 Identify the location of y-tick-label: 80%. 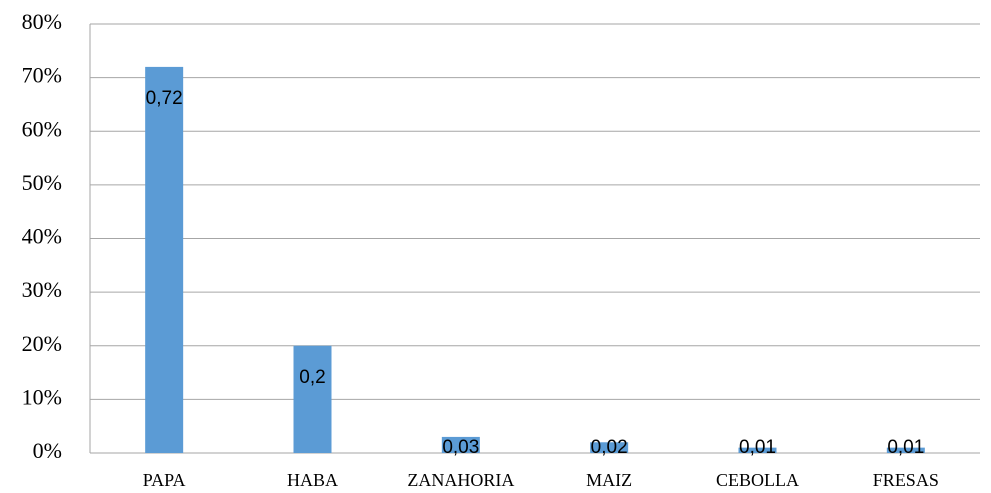
(42, 21).